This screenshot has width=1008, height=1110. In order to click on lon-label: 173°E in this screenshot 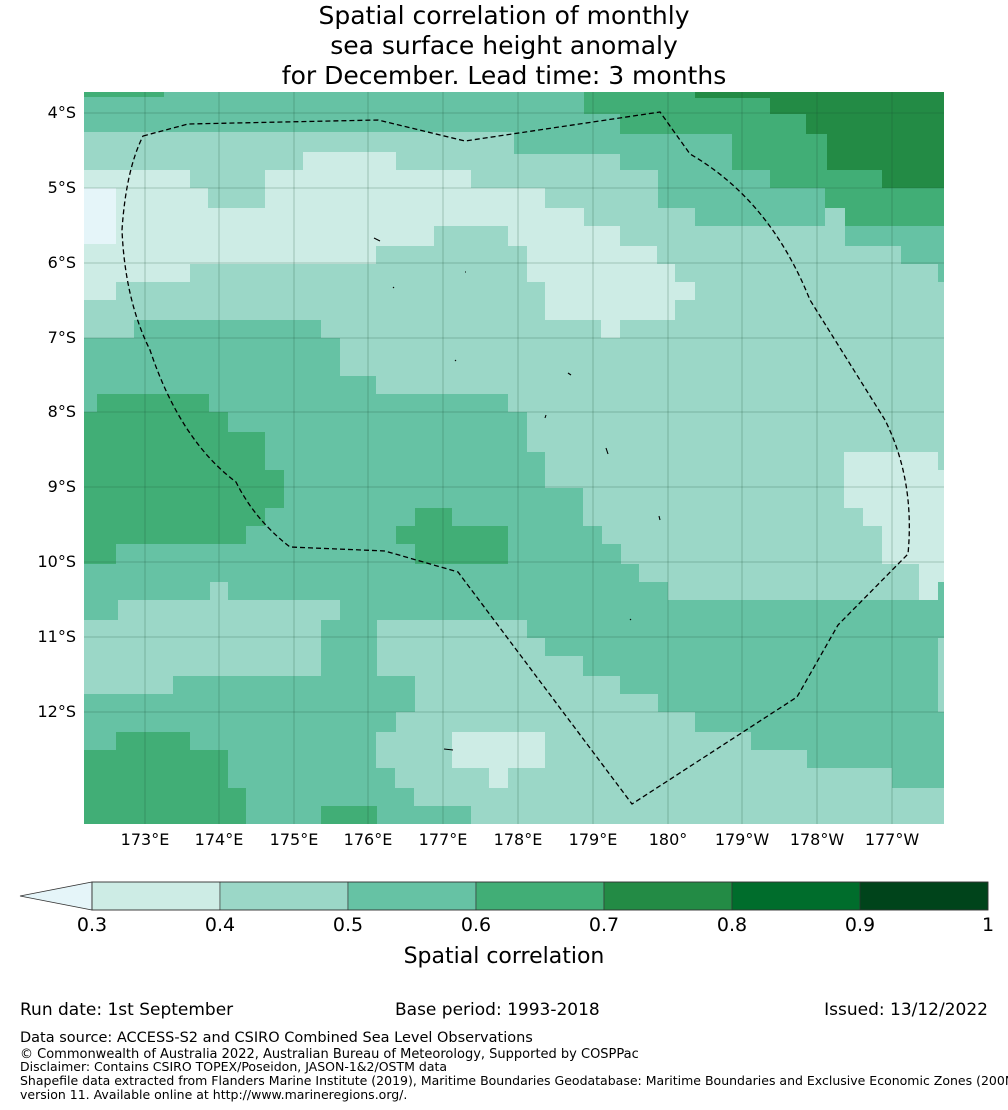, I will do `click(145, 839)`.